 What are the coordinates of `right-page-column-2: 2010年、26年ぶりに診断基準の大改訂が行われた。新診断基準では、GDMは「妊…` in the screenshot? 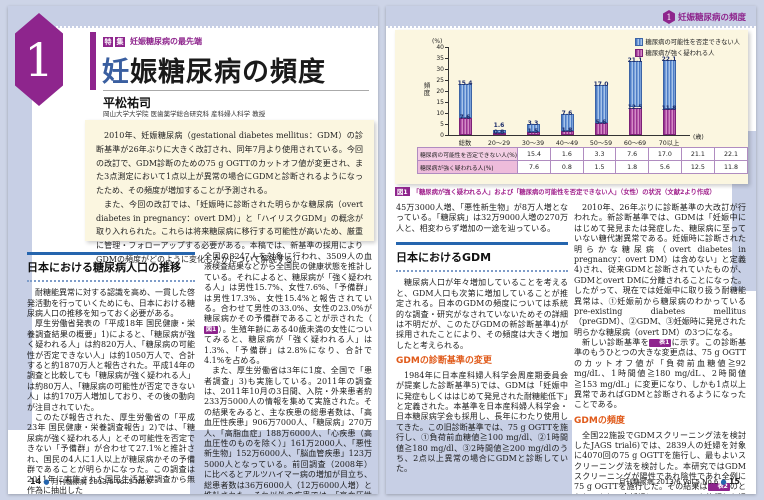 It's located at (660, 348).